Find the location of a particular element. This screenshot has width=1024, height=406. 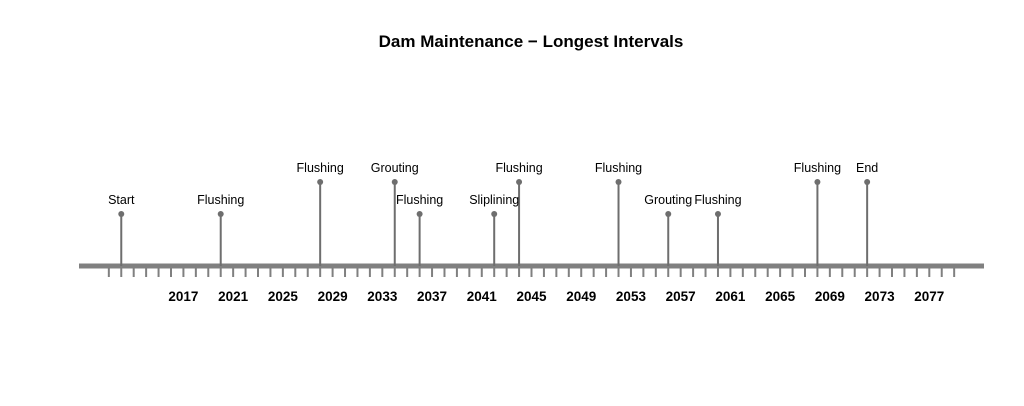

tick-label: 2017 is located at coordinates (183, 296).